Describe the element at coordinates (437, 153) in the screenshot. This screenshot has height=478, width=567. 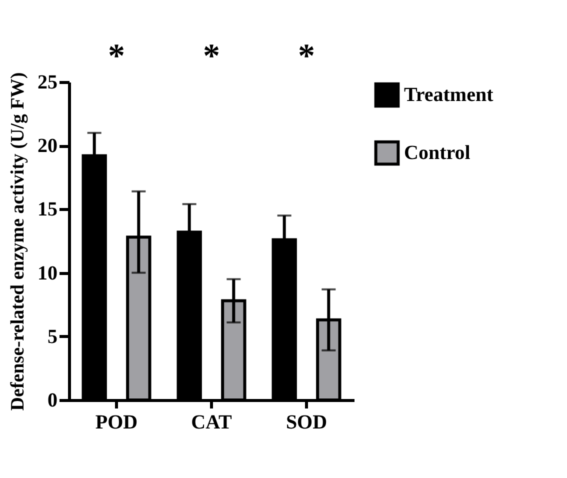
I see `legend-label: Control` at that location.